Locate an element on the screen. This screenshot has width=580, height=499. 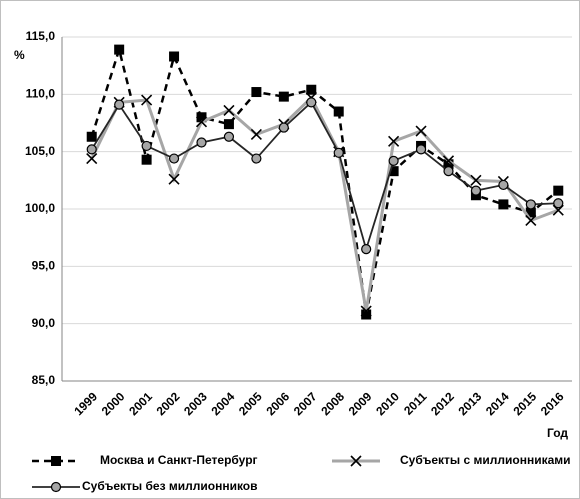
legend-label: Субъекты без миллионников is located at coordinates (170, 486).